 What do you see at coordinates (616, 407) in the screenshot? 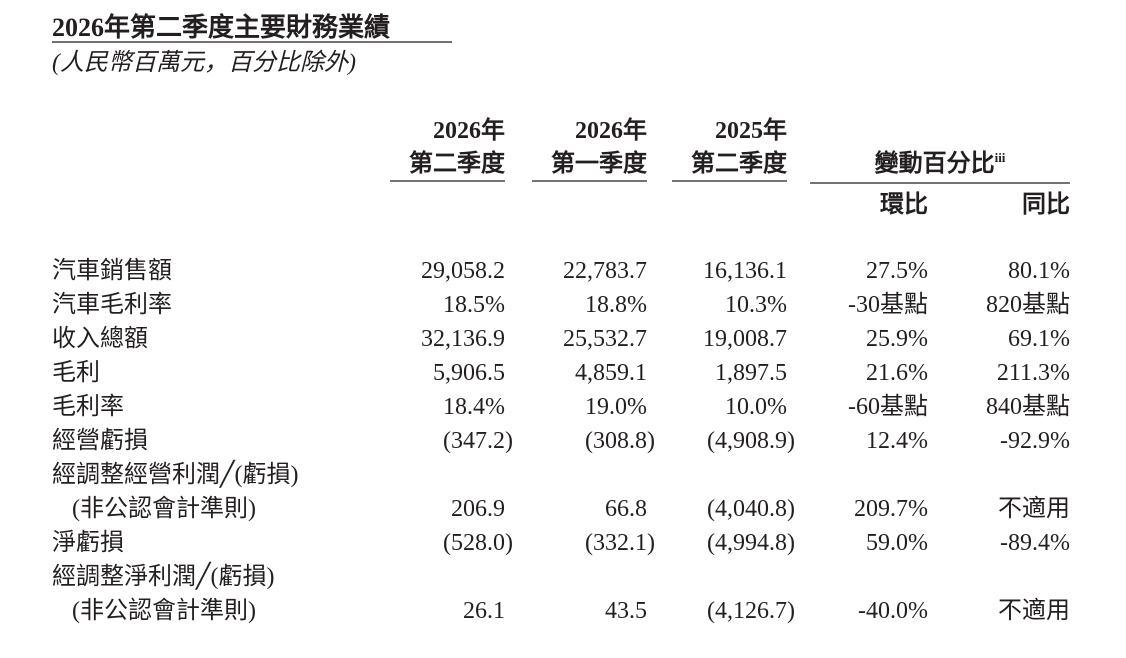
I see `cell: 19.0%` at bounding box center [616, 407].